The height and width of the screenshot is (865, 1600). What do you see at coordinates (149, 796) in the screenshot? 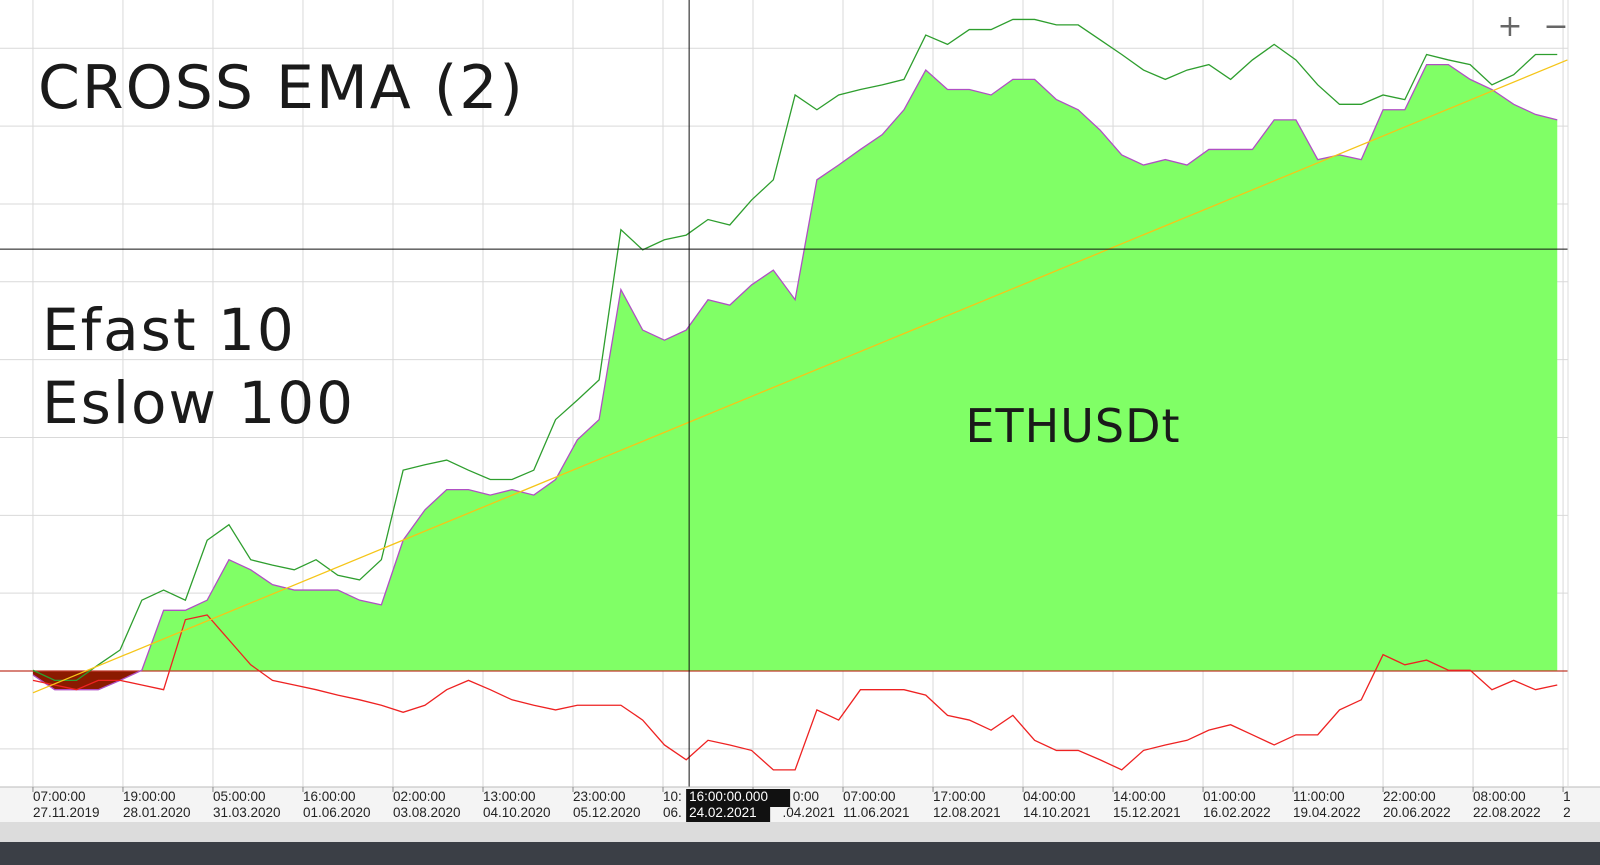
I see `x-tick-time: 19:00:00` at bounding box center [149, 796].